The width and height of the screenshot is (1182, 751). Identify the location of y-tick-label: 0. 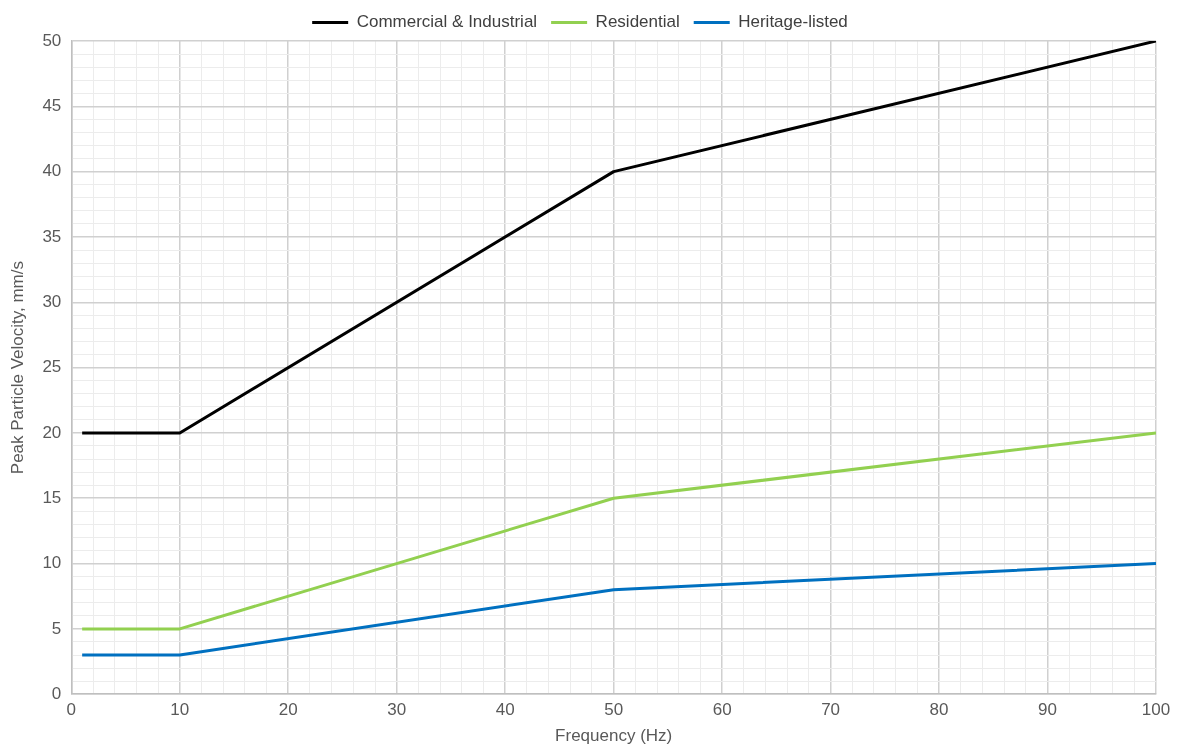
(56, 693).